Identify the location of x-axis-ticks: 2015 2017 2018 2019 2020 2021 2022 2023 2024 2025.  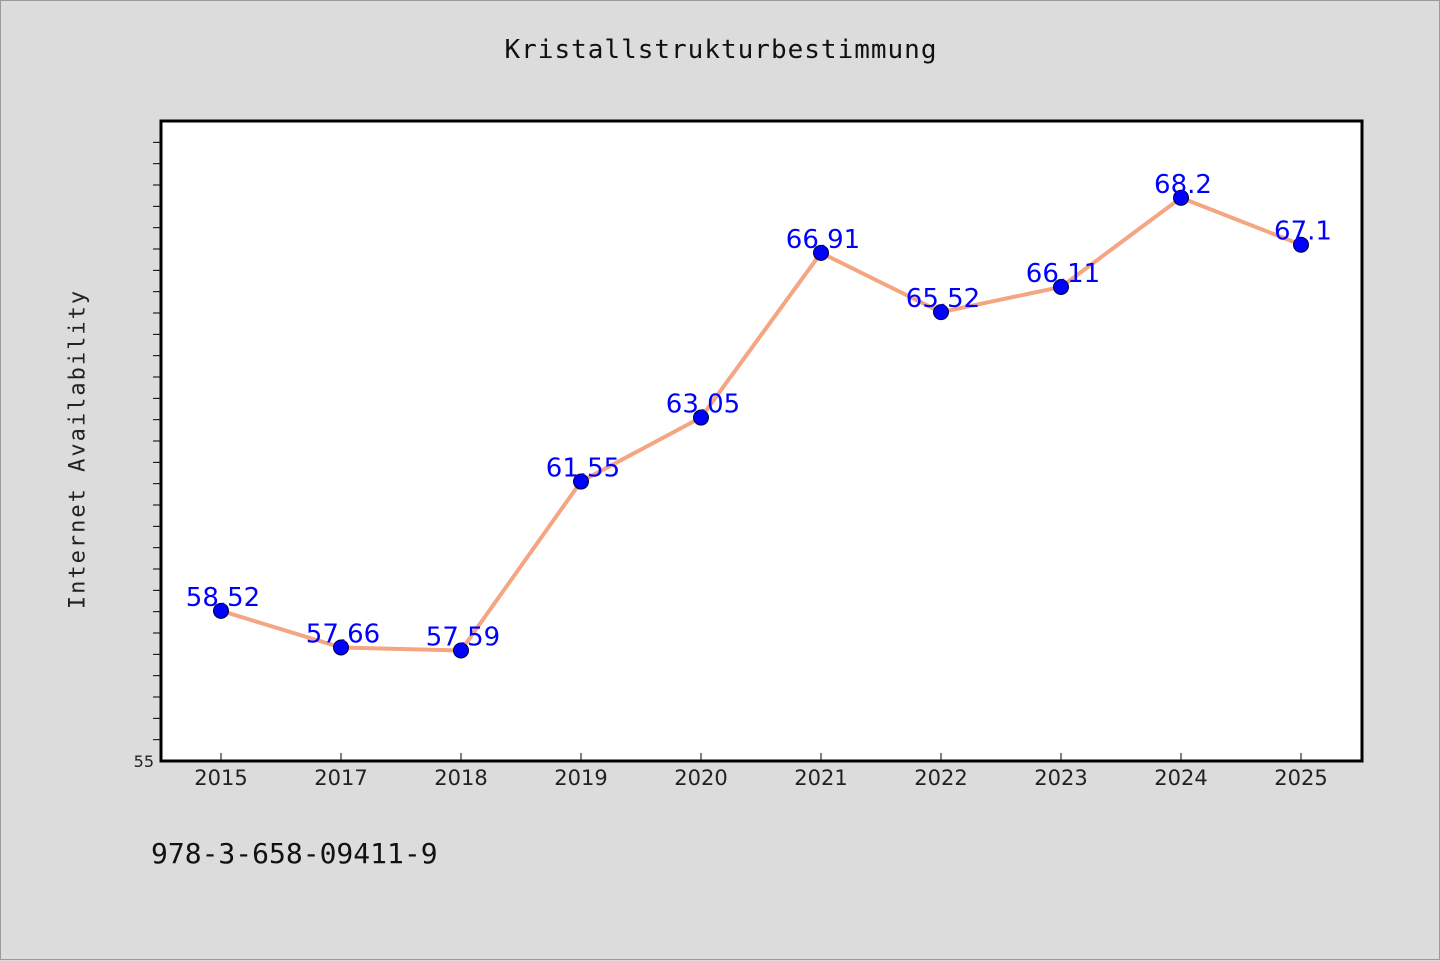
(761, 771).